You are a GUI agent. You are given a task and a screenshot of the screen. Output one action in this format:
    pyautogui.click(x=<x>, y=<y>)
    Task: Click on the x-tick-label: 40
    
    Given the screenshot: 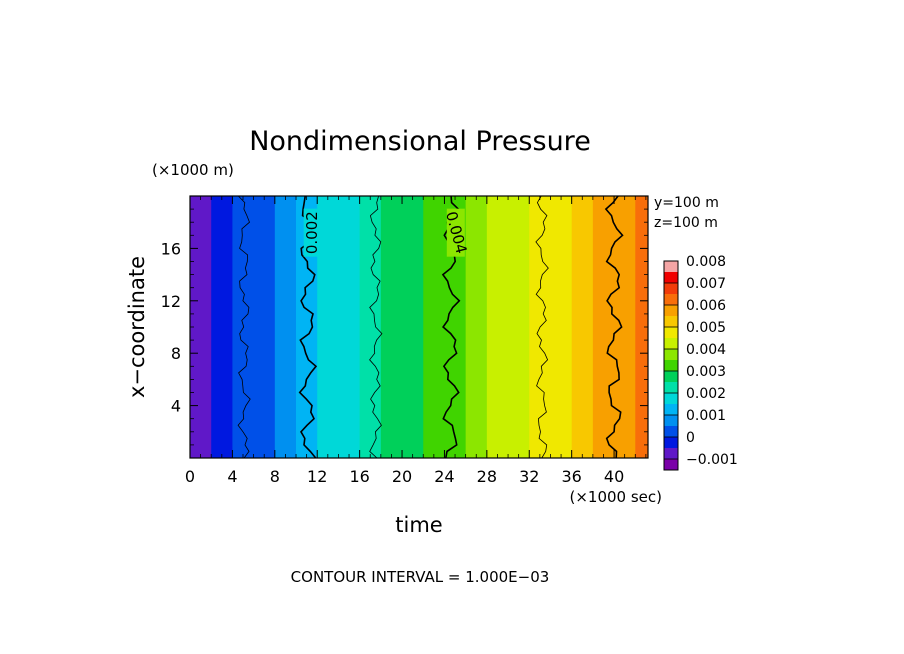 What is the action you would take?
    pyautogui.click(x=614, y=476)
    